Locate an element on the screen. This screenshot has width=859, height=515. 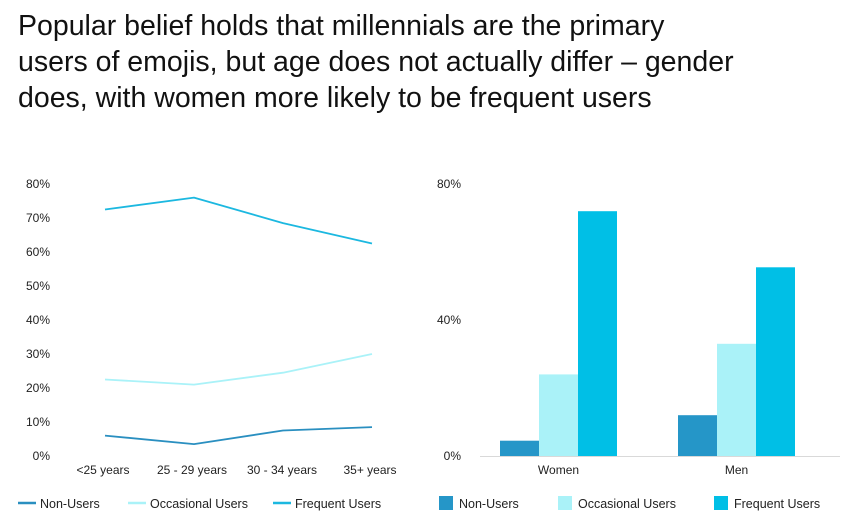
line-y-tick-label: 80% is located at coordinates (38, 184).